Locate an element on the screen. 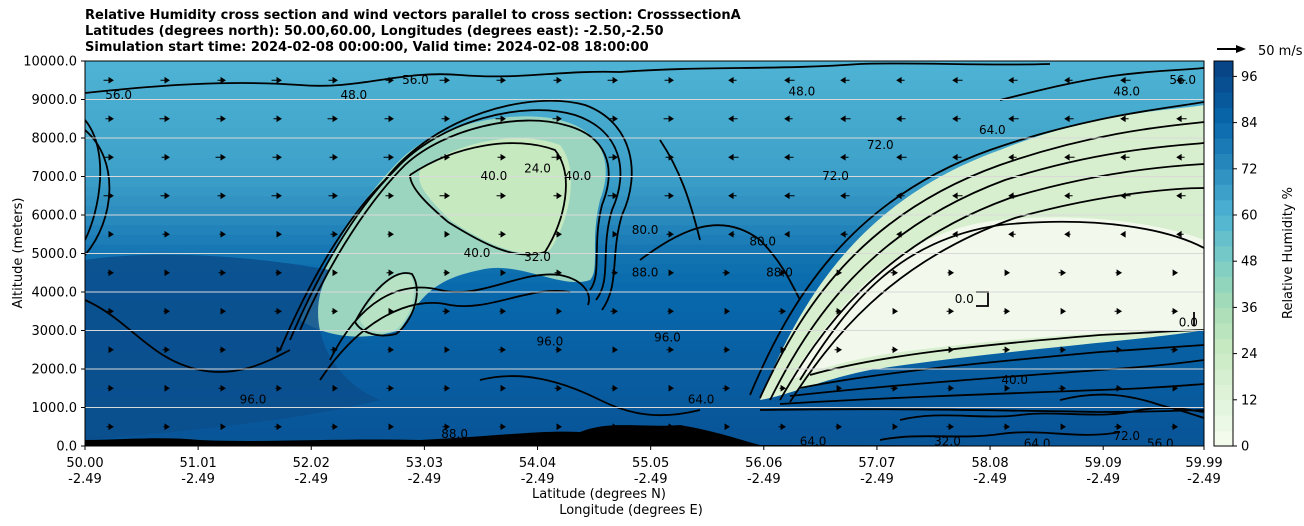 This screenshot has height=526, width=1304. x-tick-lat-label: 55.05 is located at coordinates (650, 463).